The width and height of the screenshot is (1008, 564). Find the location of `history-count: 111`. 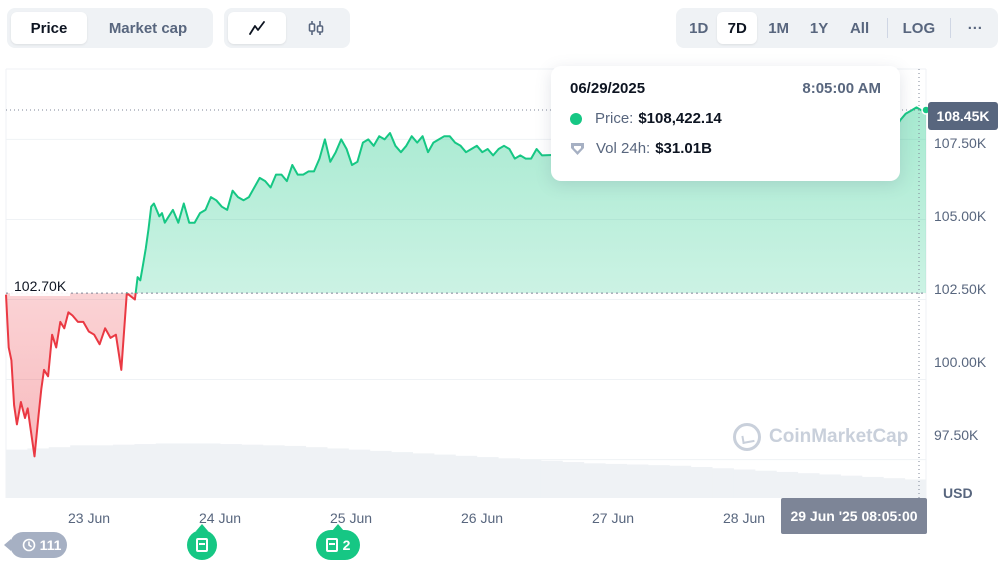

history-count: 111 is located at coordinates (50, 545).